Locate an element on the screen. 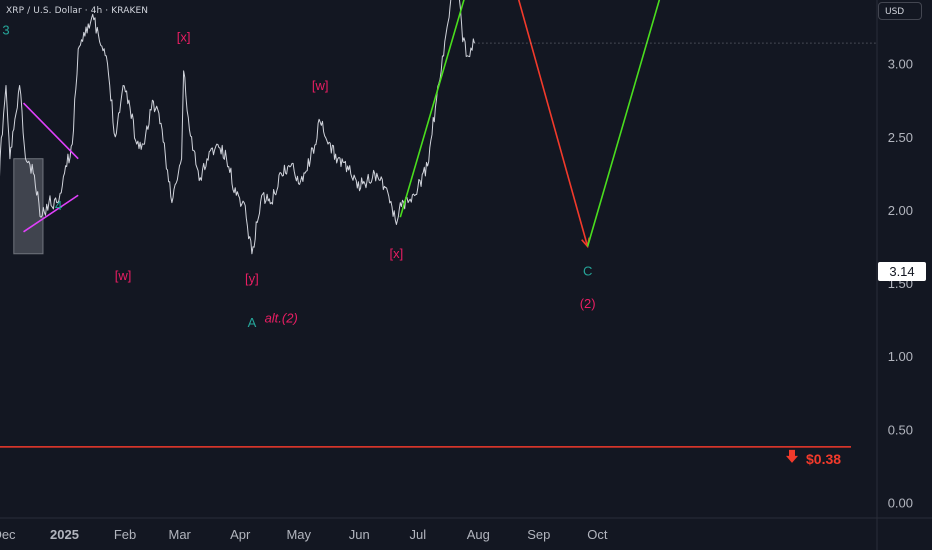 The width and height of the screenshot is (932, 550). symbol-header: XRP / U.S. Dollar · 4h · KRAKEN is located at coordinates (77, 11).